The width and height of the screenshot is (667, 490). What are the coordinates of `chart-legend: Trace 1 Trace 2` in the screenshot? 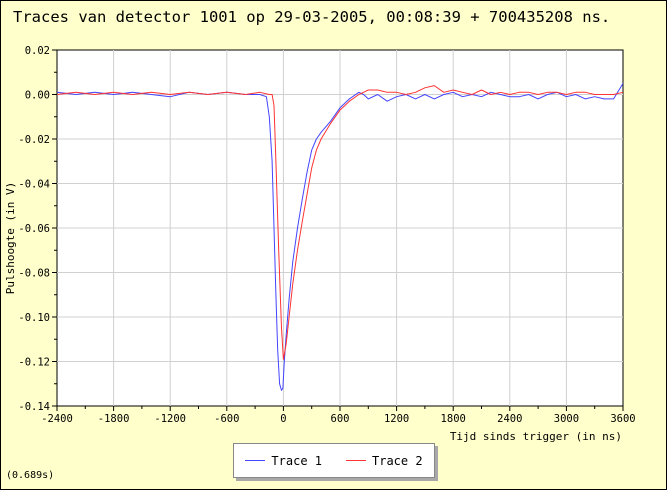 It's located at (334, 460).